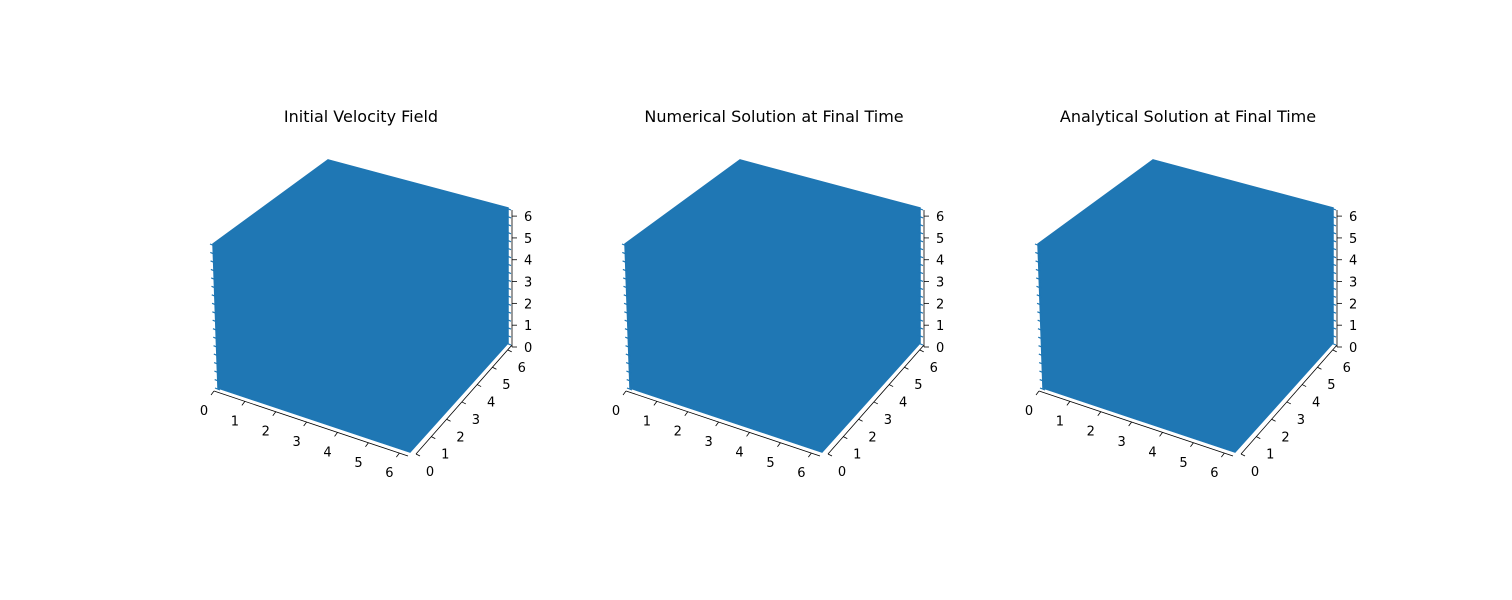 The width and height of the screenshot is (1512, 600). I want to click on z-tick-label: 5, so click(940, 239).